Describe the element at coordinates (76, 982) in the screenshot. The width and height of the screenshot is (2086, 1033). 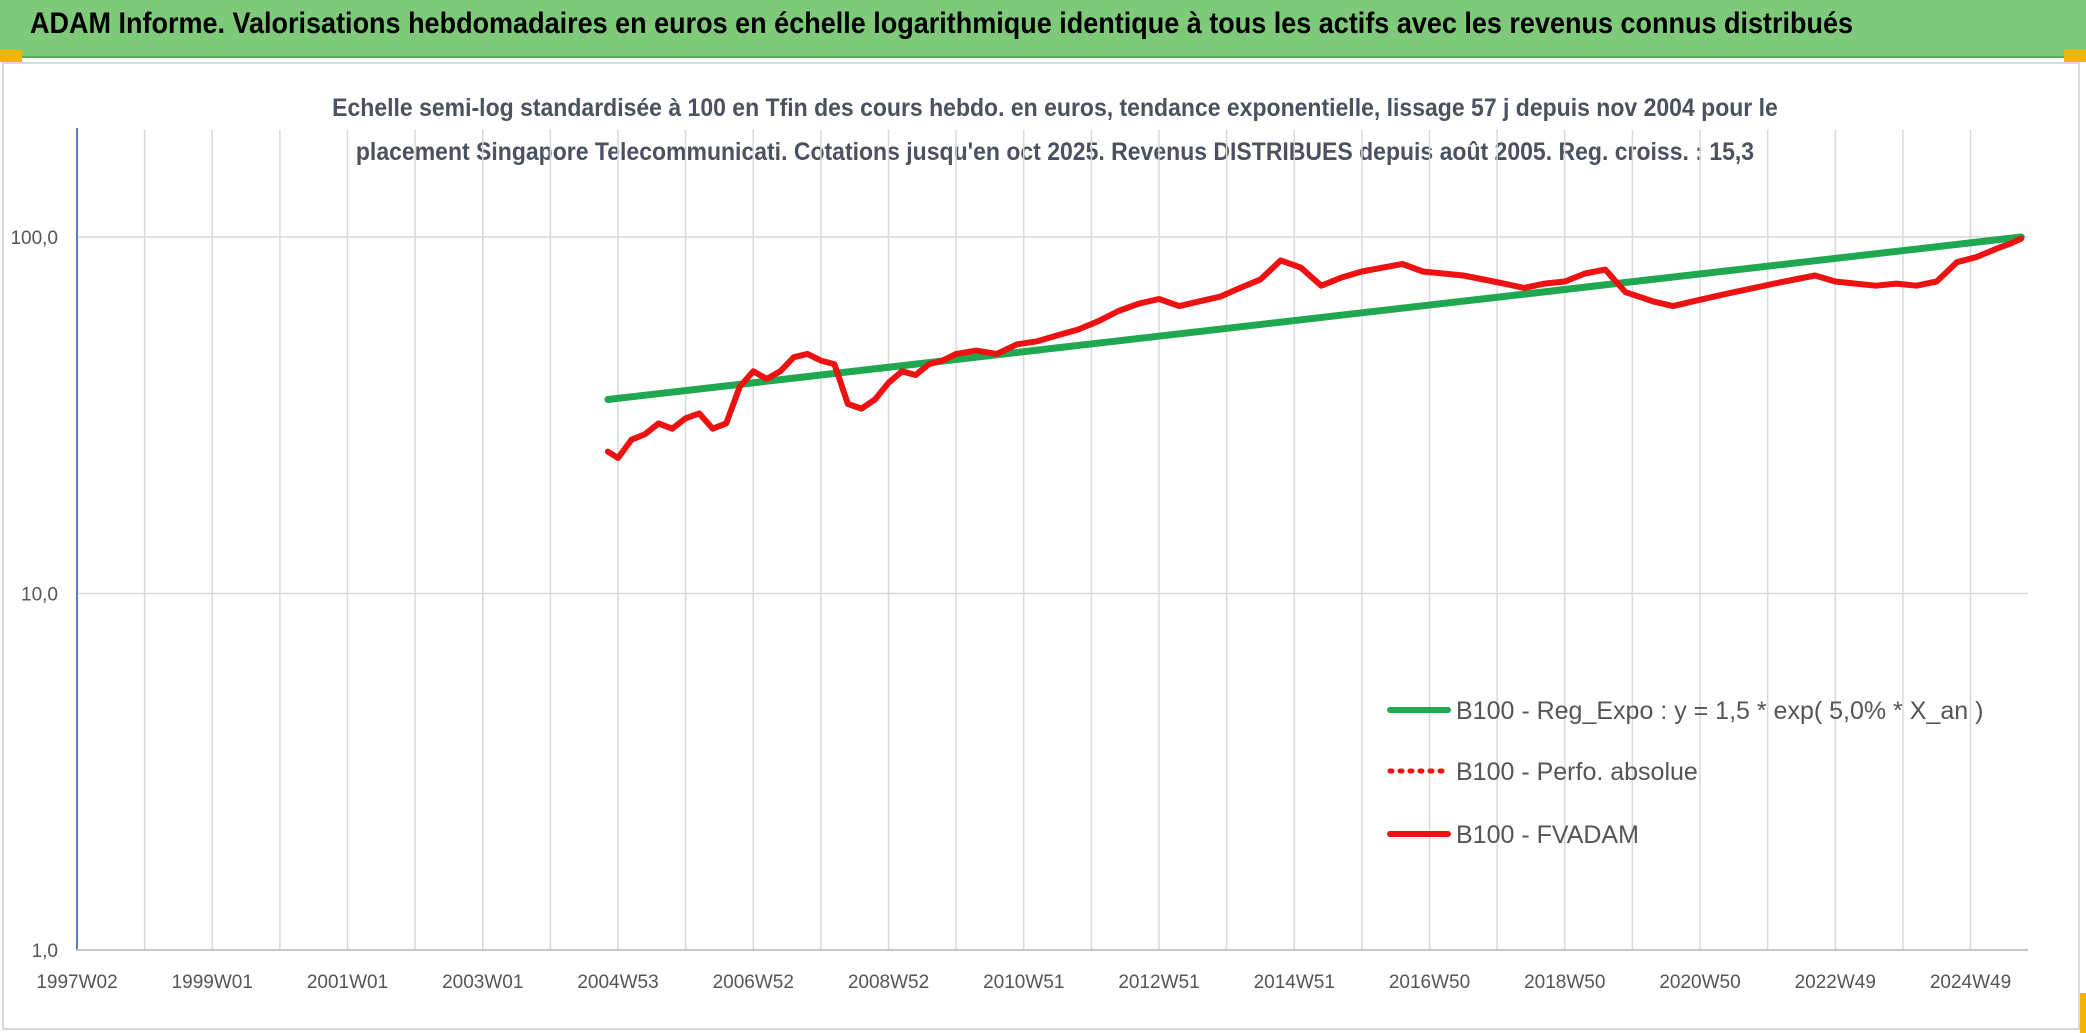
I see `x-tick-label: 1997W02` at that location.